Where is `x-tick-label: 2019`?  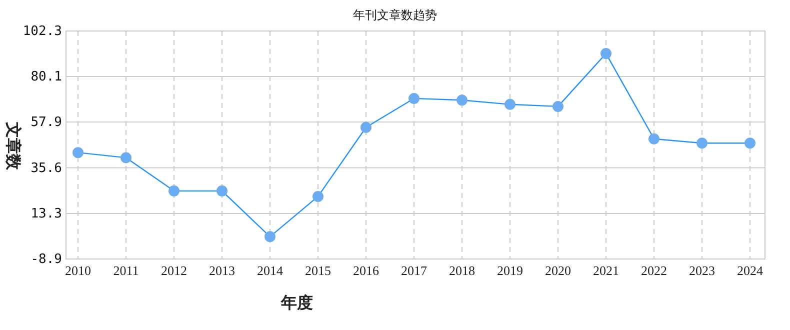
x-tick-label: 2019 is located at coordinates (510, 270).